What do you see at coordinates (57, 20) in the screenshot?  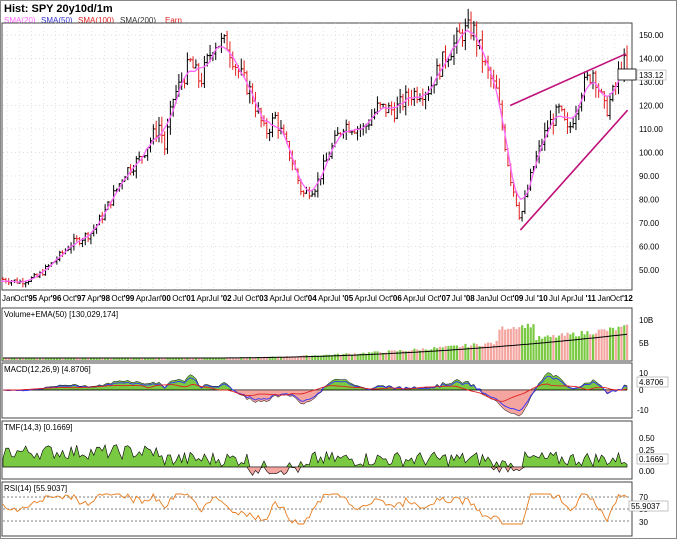 I see `legend-sma50: SMA(50)` at bounding box center [57, 20].